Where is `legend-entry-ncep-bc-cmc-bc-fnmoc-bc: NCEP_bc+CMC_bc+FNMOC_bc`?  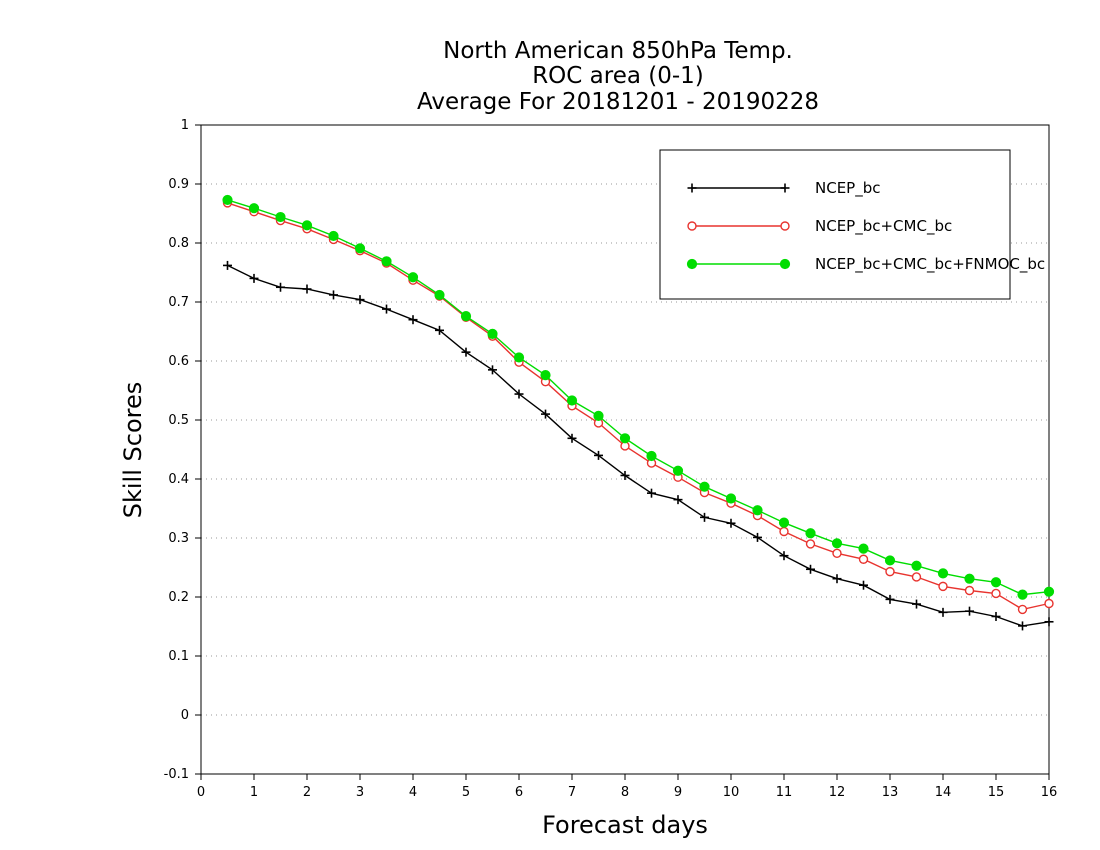 legend-entry-ncep-bc-cmc-bc-fnmoc-bc: NCEP_bc+CMC_bc+FNMOC_bc is located at coordinates (865, 264).